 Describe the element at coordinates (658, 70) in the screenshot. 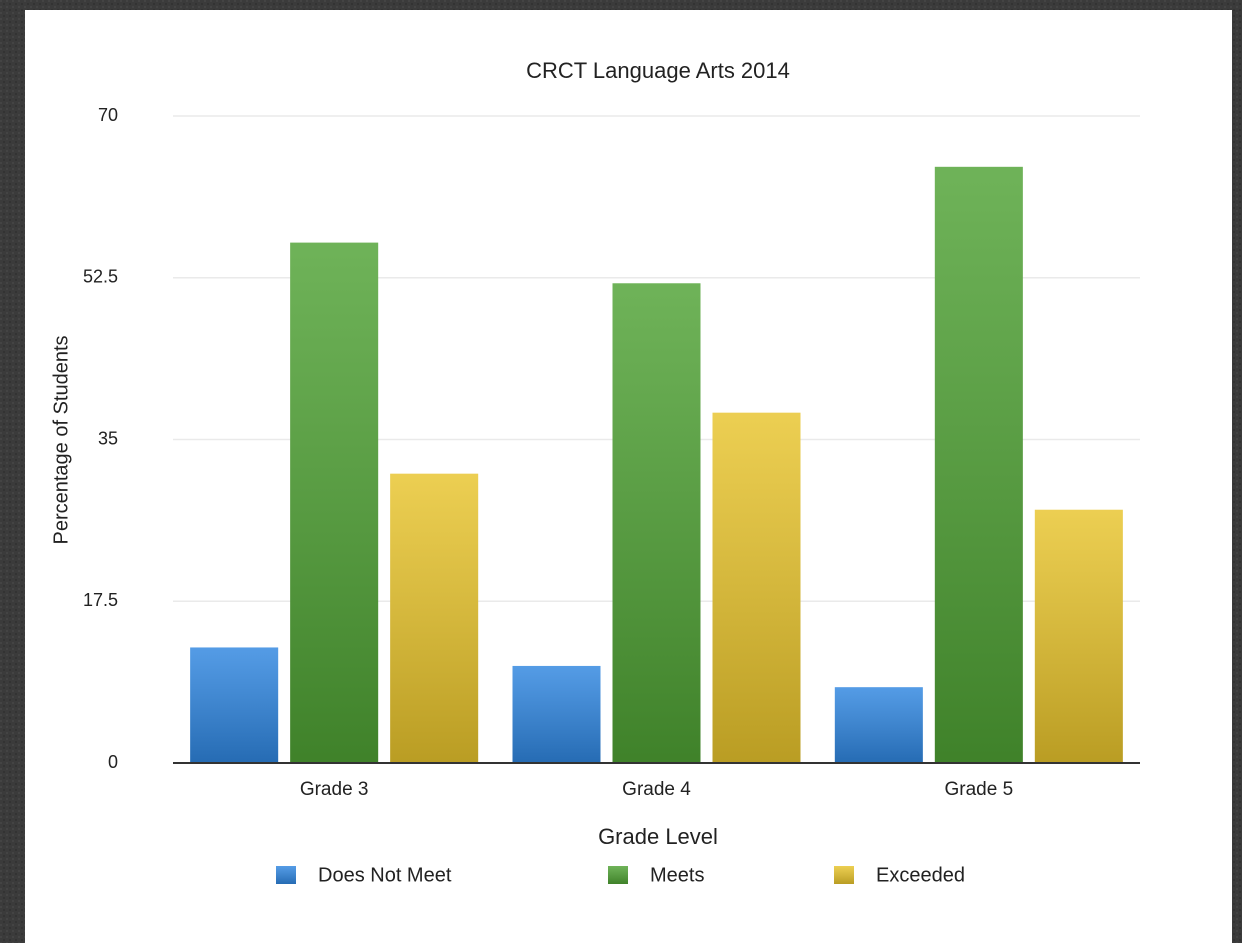

I see `chart-title: CRCT Language Arts 2014` at that location.